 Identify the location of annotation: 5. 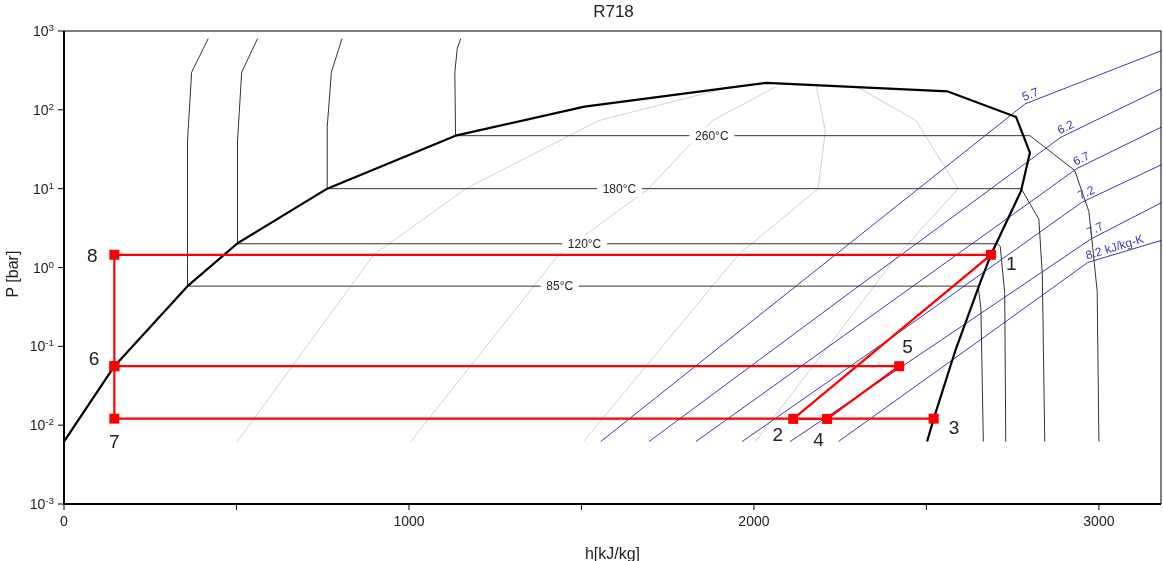
(907, 346).